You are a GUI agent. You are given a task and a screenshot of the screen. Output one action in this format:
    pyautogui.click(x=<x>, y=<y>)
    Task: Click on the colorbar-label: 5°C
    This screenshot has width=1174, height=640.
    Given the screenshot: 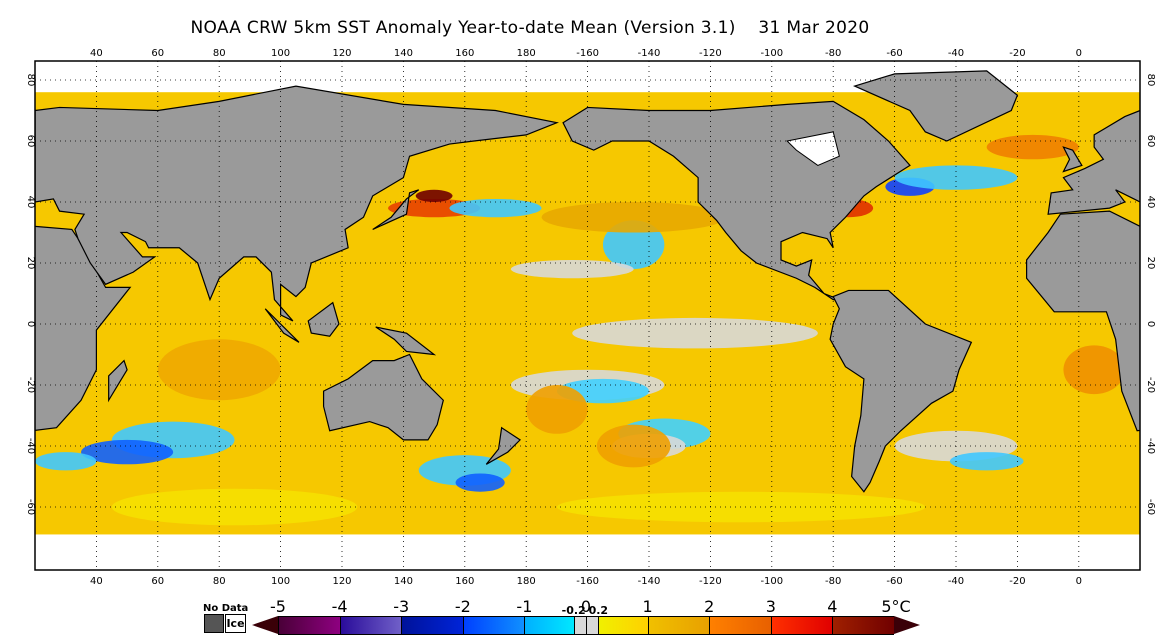 What is the action you would take?
    pyautogui.click(x=896, y=606)
    